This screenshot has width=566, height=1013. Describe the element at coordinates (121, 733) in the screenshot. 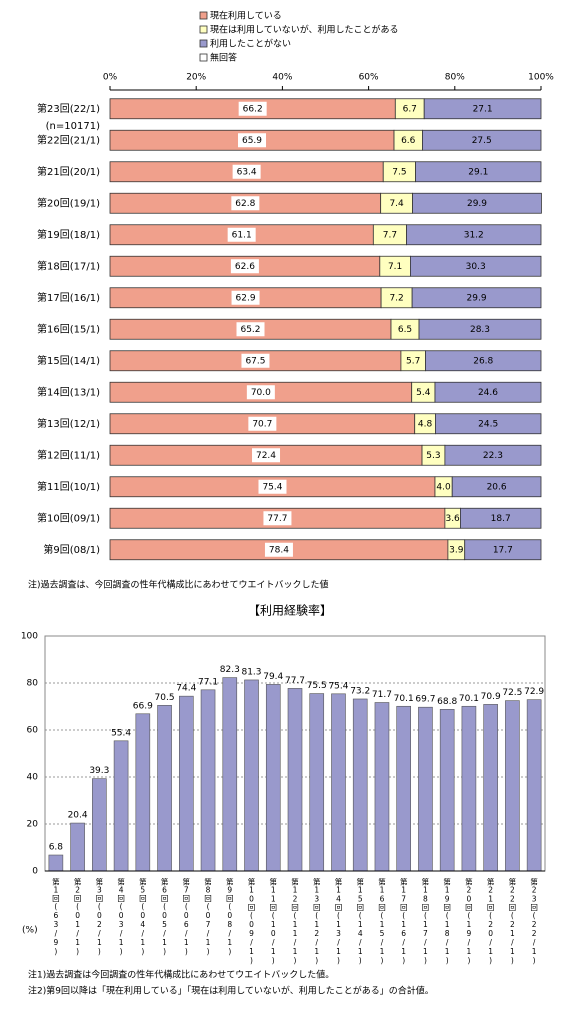

I see `data-label: 55.4` at that location.